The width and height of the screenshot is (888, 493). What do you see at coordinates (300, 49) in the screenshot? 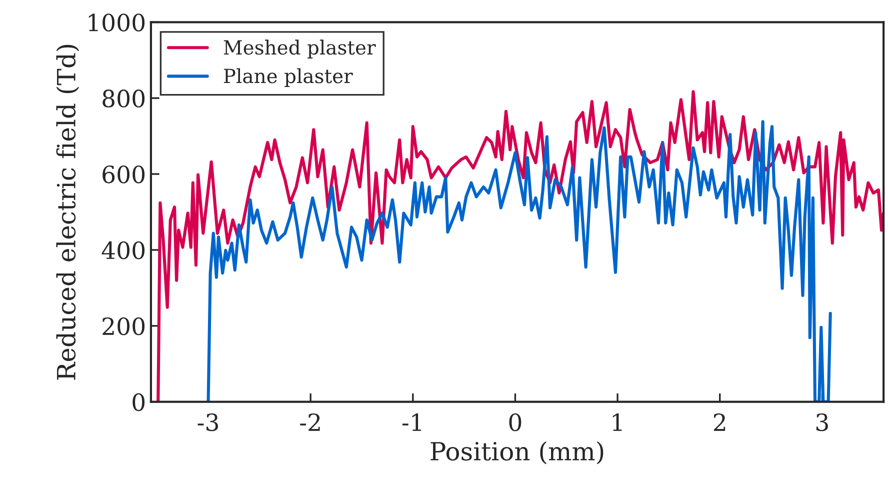
I see `legend-label: Meshed plaster` at bounding box center [300, 49].